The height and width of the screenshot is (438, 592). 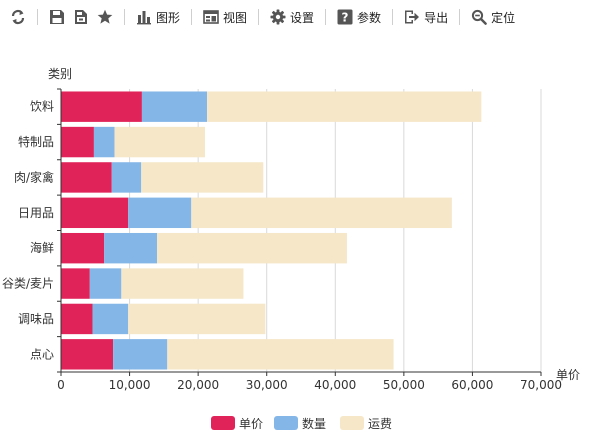 What do you see at coordinates (472, 385) in the screenshot?
I see `x-tick-label: 60,000` at bounding box center [472, 385].